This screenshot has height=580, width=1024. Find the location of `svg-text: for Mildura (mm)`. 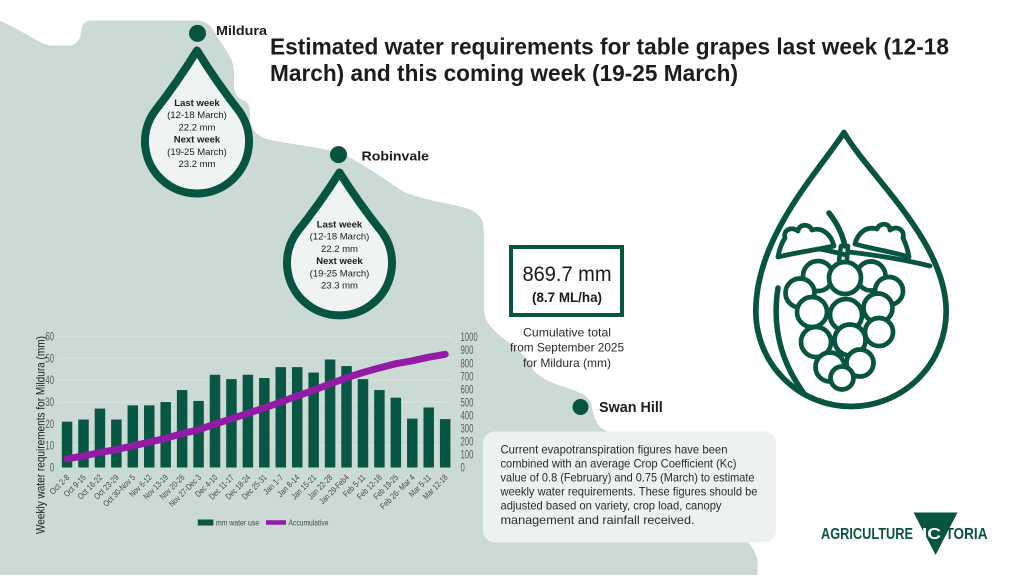

svg-text: for Mildura (mm) is located at coordinates (567, 363).